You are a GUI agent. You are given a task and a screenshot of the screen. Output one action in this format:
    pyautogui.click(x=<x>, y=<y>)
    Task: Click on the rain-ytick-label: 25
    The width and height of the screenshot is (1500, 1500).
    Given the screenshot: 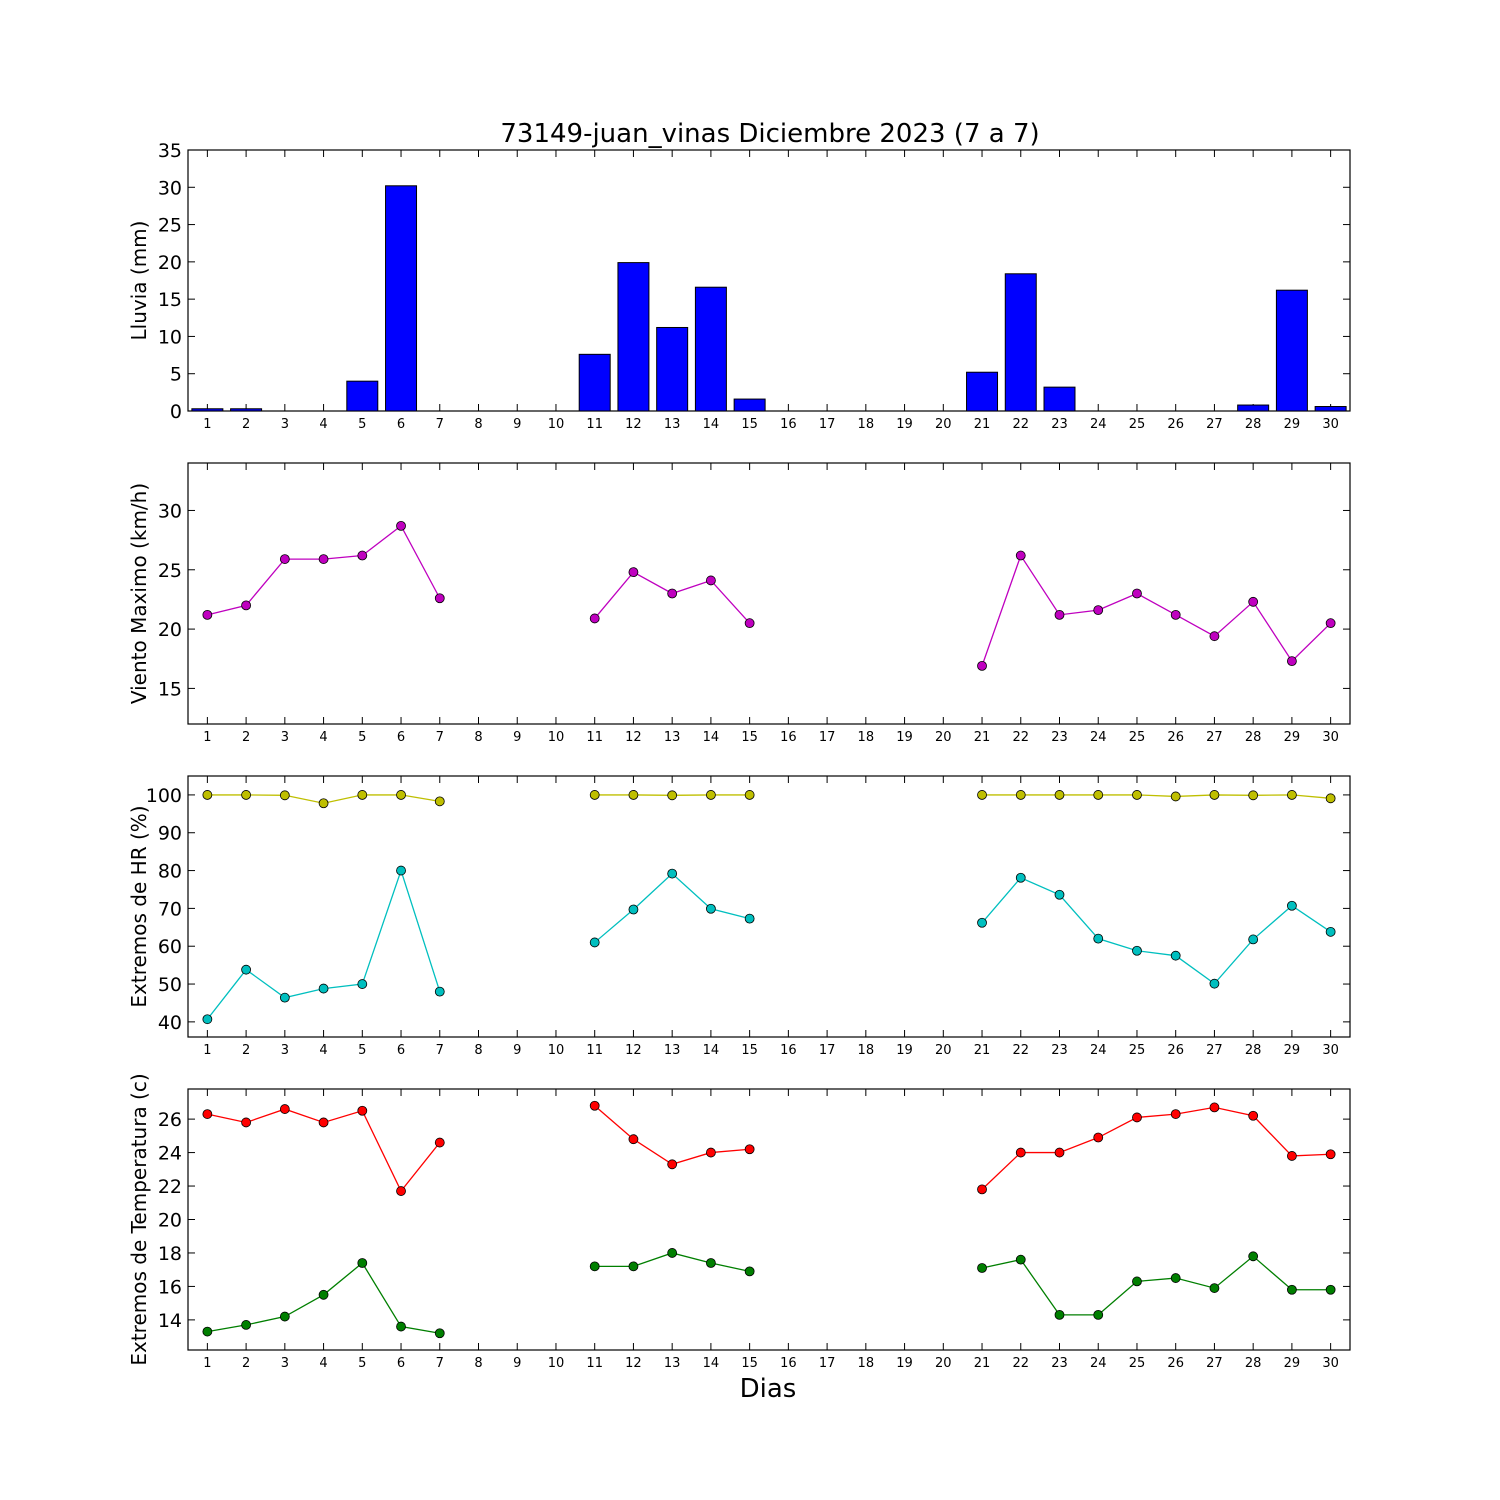 What is the action you would take?
    pyautogui.click(x=170, y=226)
    